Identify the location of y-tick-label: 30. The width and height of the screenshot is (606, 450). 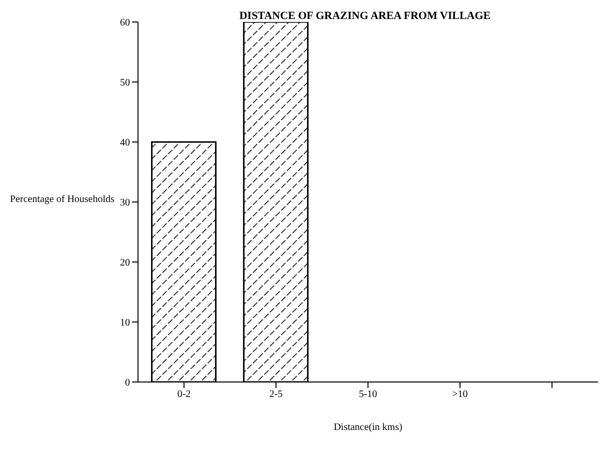
(125, 203).